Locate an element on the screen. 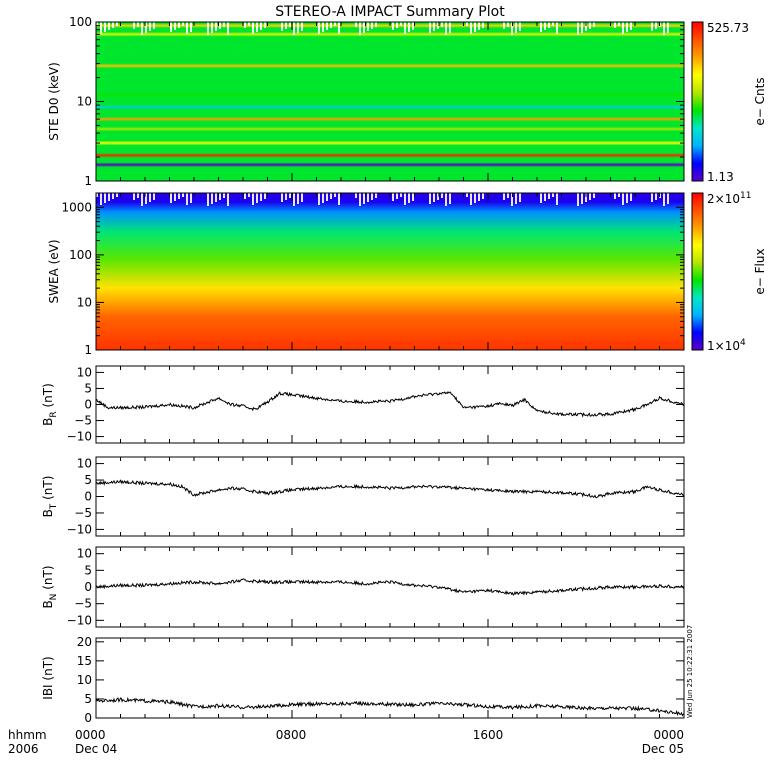 The image size is (780, 784). series-line-bn is located at coordinates (390, 587).